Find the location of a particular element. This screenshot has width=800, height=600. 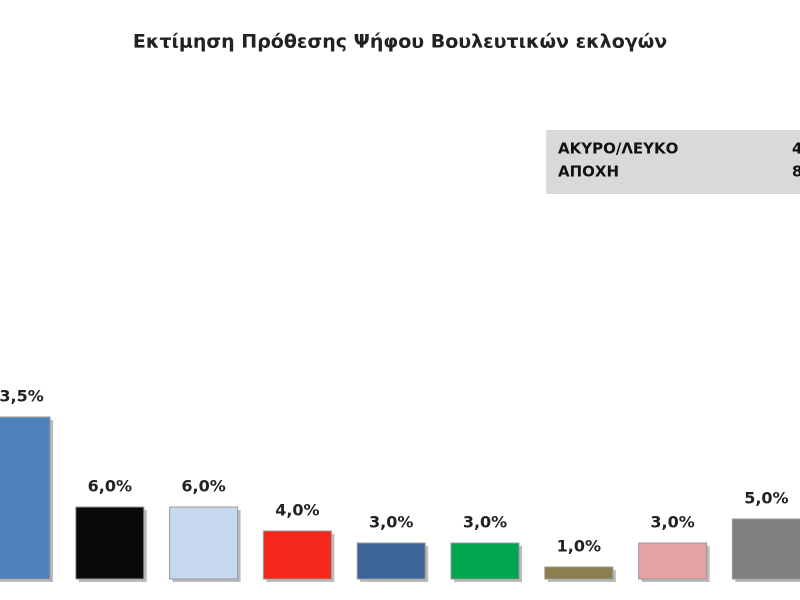

value-label: 1,0% is located at coordinates (579, 546).